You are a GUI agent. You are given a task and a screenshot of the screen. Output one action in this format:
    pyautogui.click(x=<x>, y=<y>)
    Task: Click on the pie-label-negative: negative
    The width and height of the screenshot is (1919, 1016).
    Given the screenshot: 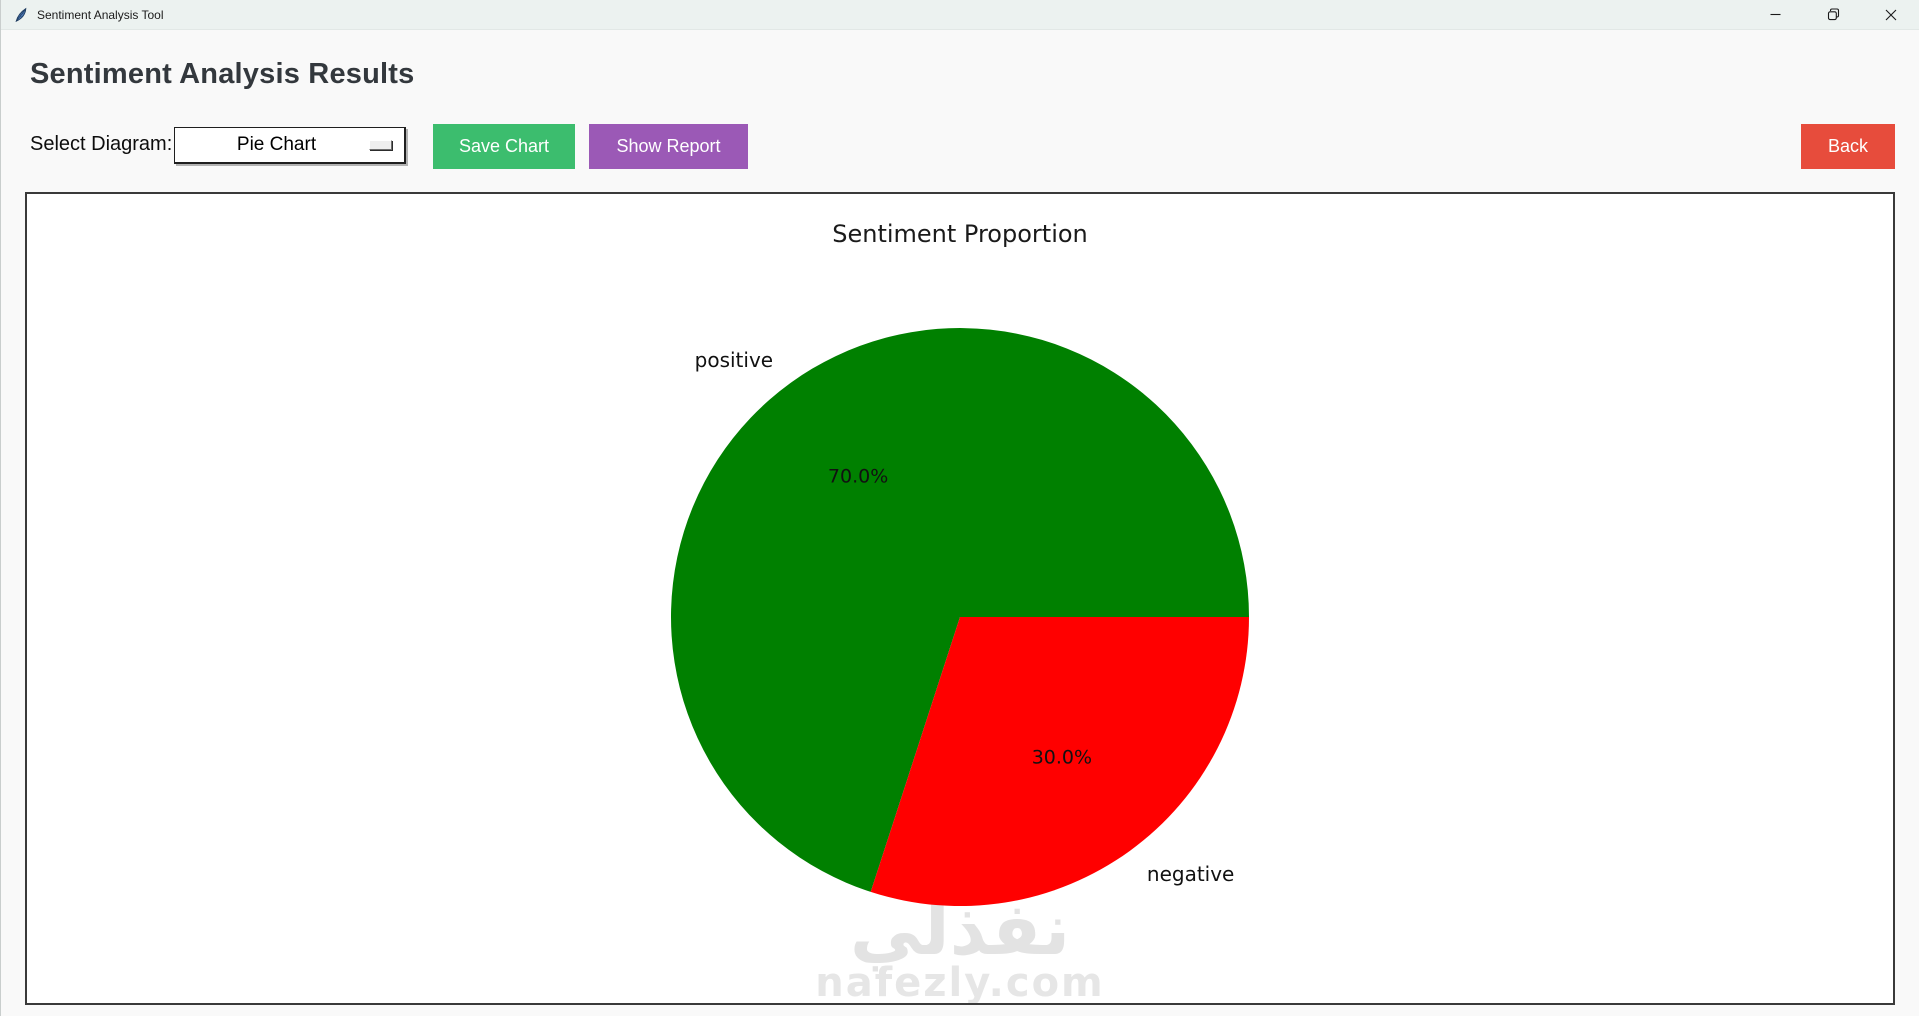 What is the action you would take?
    pyautogui.click(x=1190, y=874)
    